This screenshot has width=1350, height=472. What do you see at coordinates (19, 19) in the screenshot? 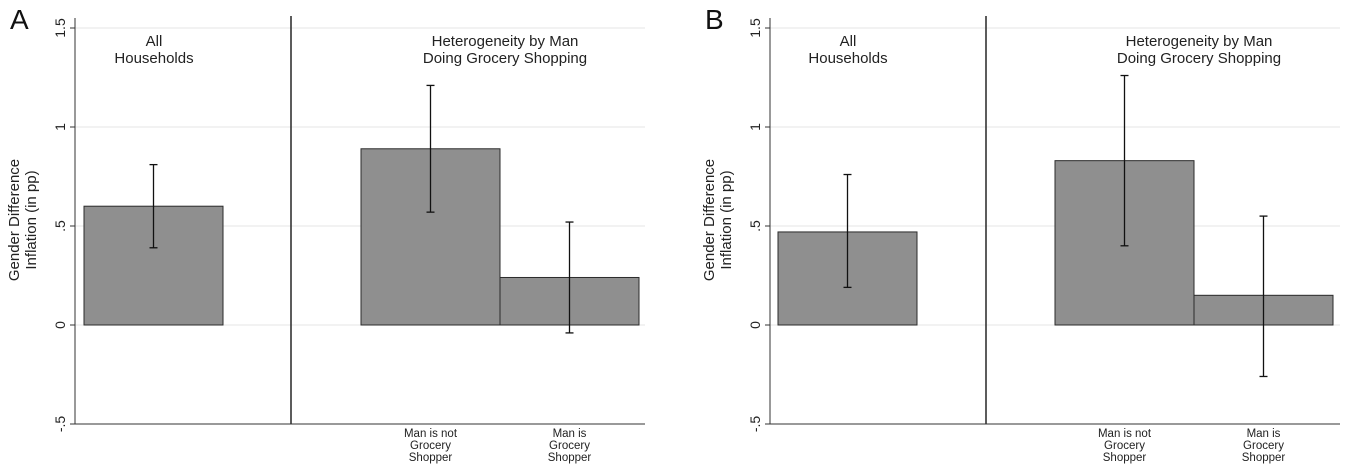
I see `panel-label-a: A` at bounding box center [19, 19].